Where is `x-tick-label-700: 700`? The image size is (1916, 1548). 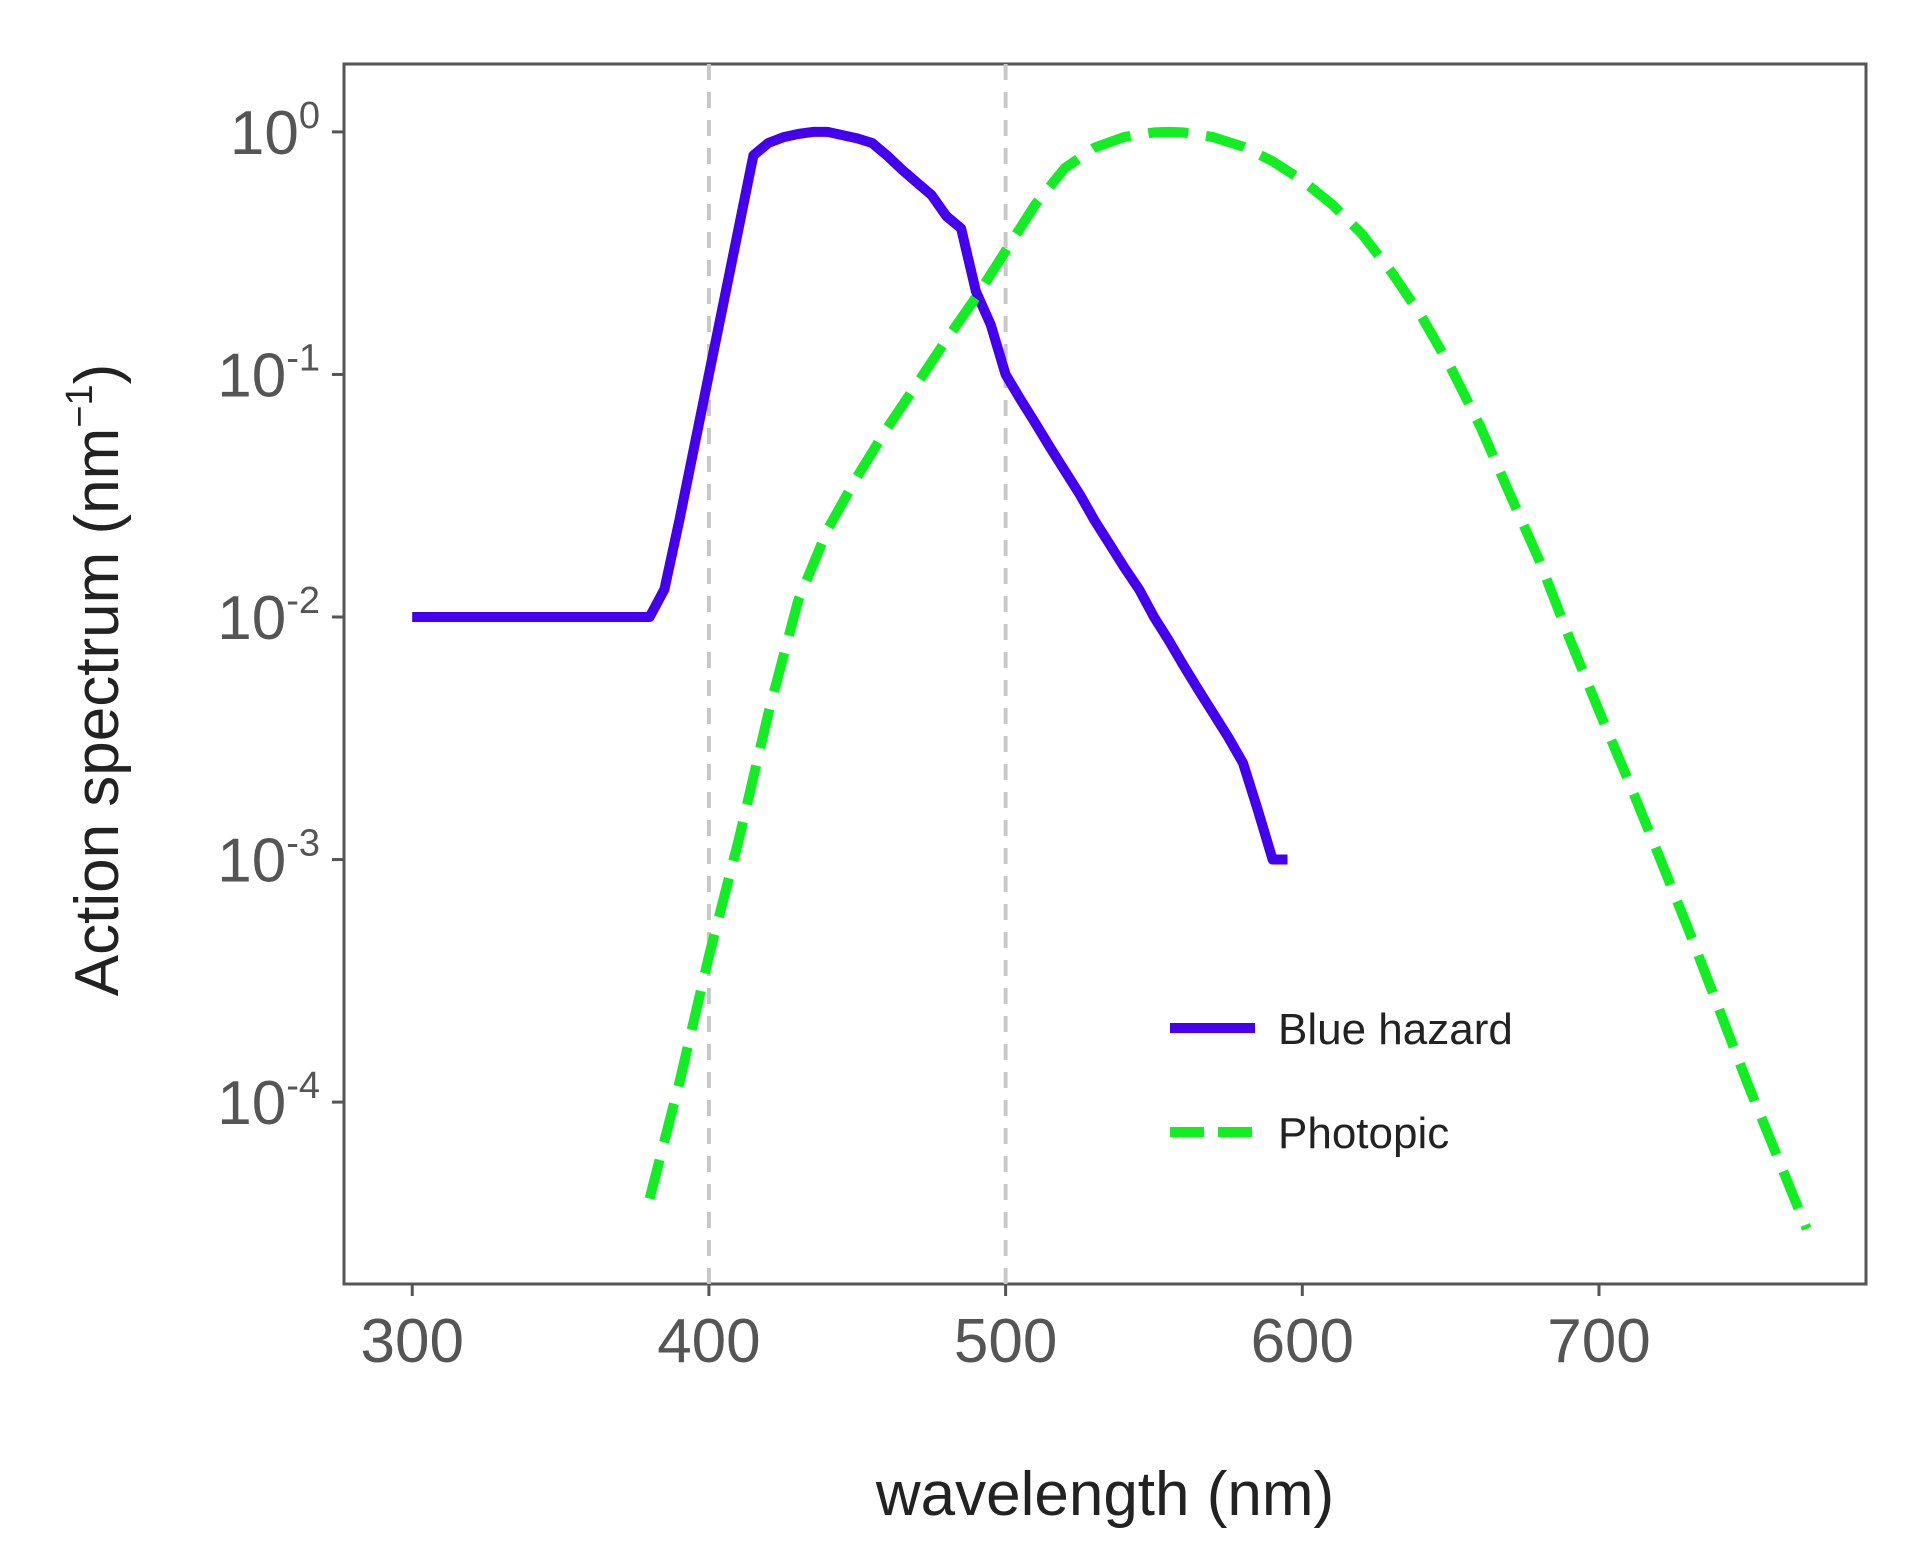 x-tick-label-700: 700 is located at coordinates (1598, 1341).